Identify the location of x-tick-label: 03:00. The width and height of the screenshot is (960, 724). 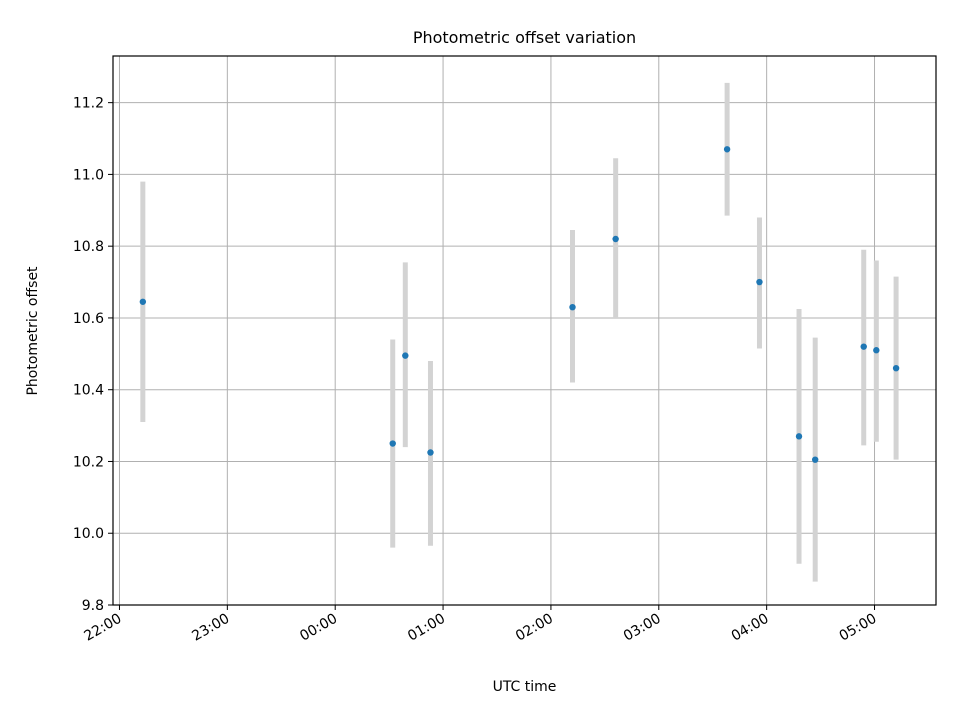
(642, 628).